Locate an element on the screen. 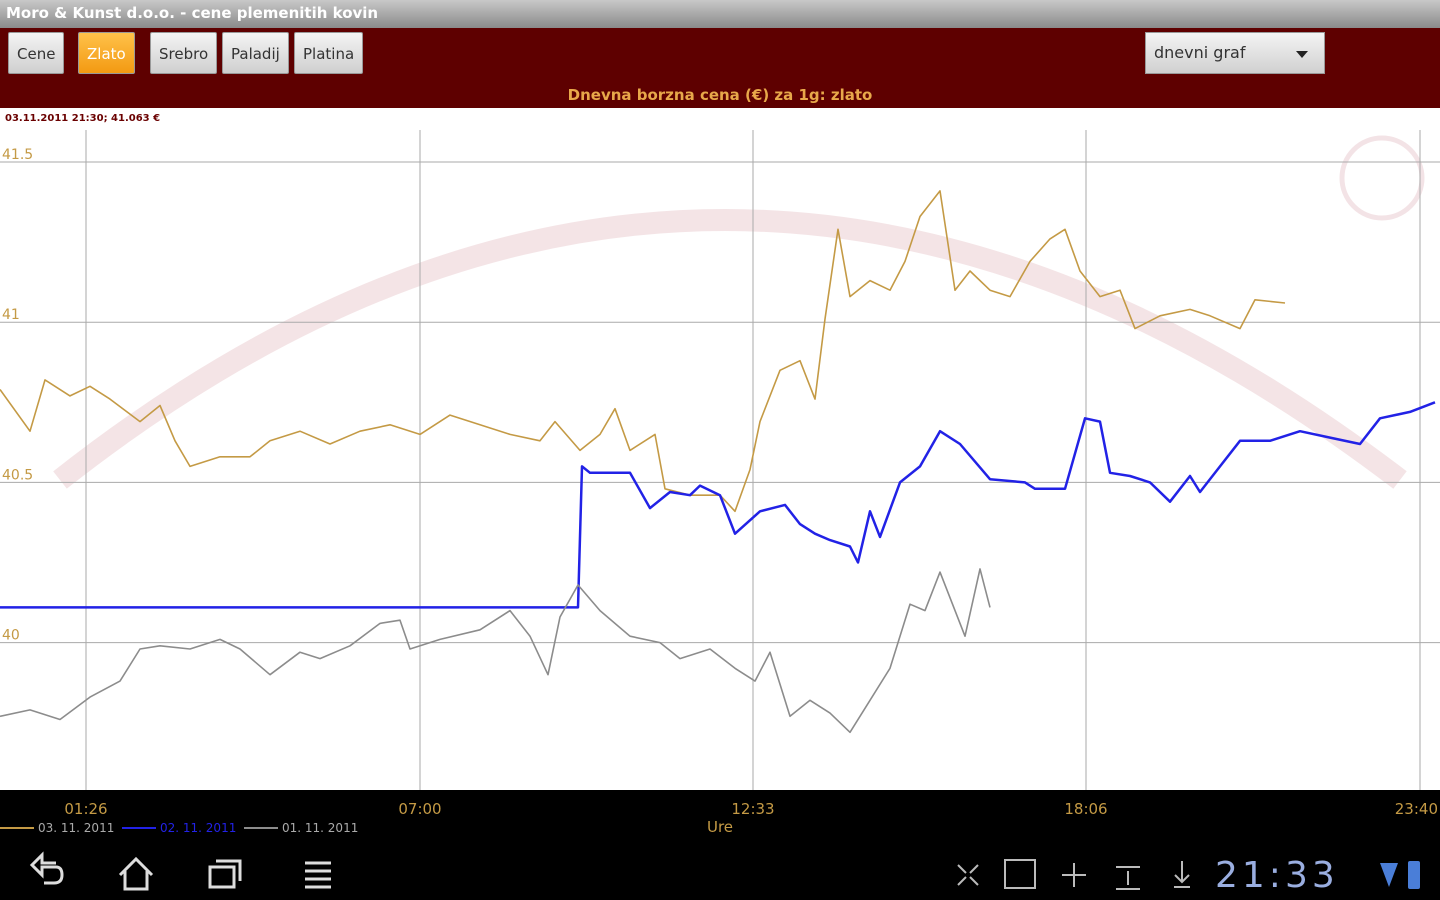 This screenshot has height=900, width=1440. tab-button: Cene is located at coordinates (36, 53).